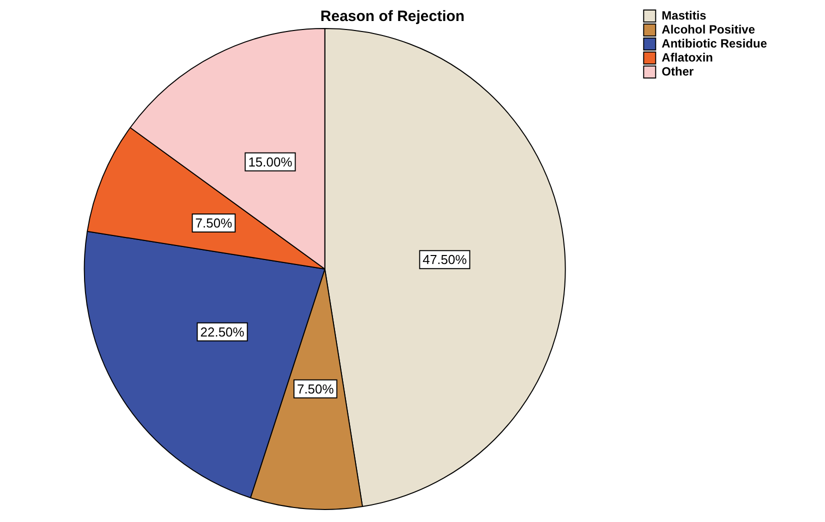 This screenshot has width=825, height=522. I want to click on legend-label: Alcohol Positive, so click(709, 29).